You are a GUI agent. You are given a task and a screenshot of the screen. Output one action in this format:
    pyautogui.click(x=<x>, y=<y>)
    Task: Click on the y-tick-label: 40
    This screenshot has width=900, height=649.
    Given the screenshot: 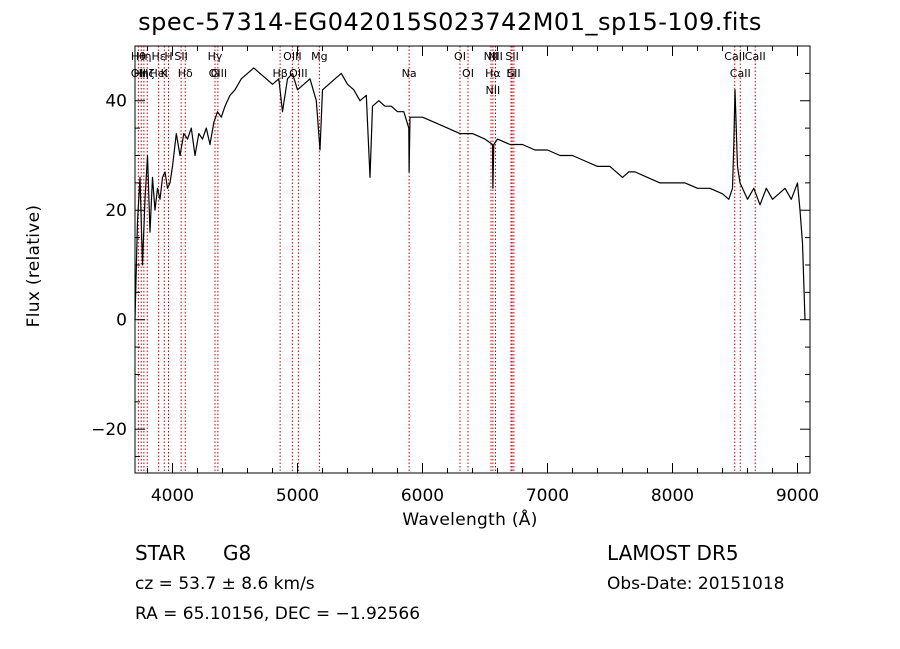 What is the action you would take?
    pyautogui.click(x=116, y=102)
    